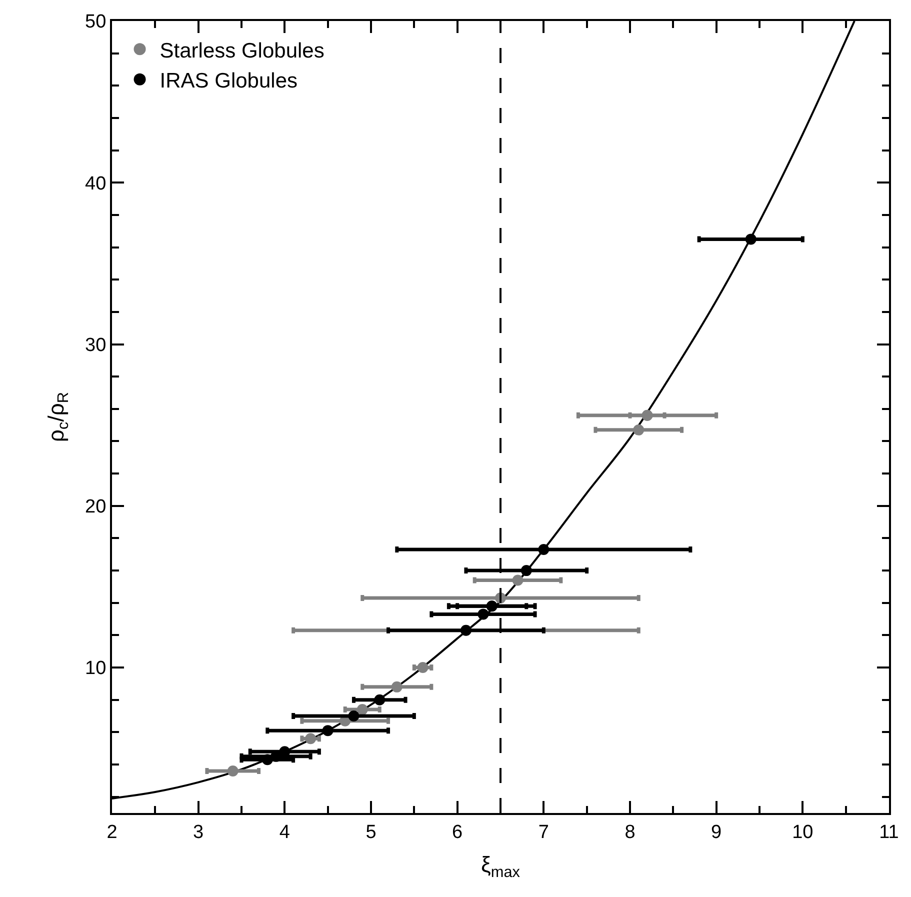  Describe the element at coordinates (284, 832) in the screenshot. I see `x-tick-label: 4` at that location.